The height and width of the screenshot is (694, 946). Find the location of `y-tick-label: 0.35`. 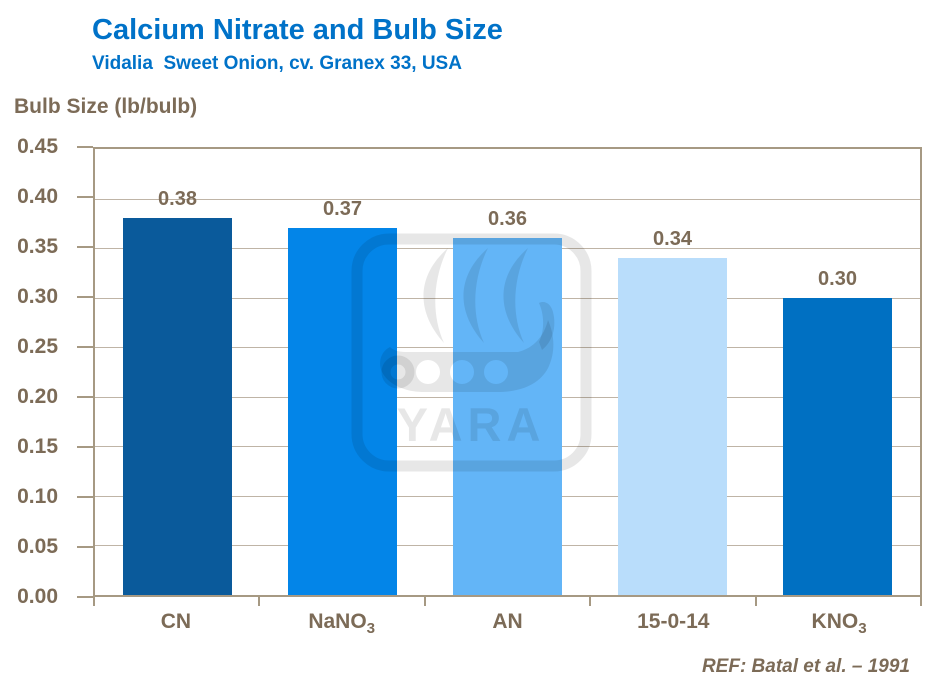

y-tick-label: 0.35 is located at coordinates (37, 246).